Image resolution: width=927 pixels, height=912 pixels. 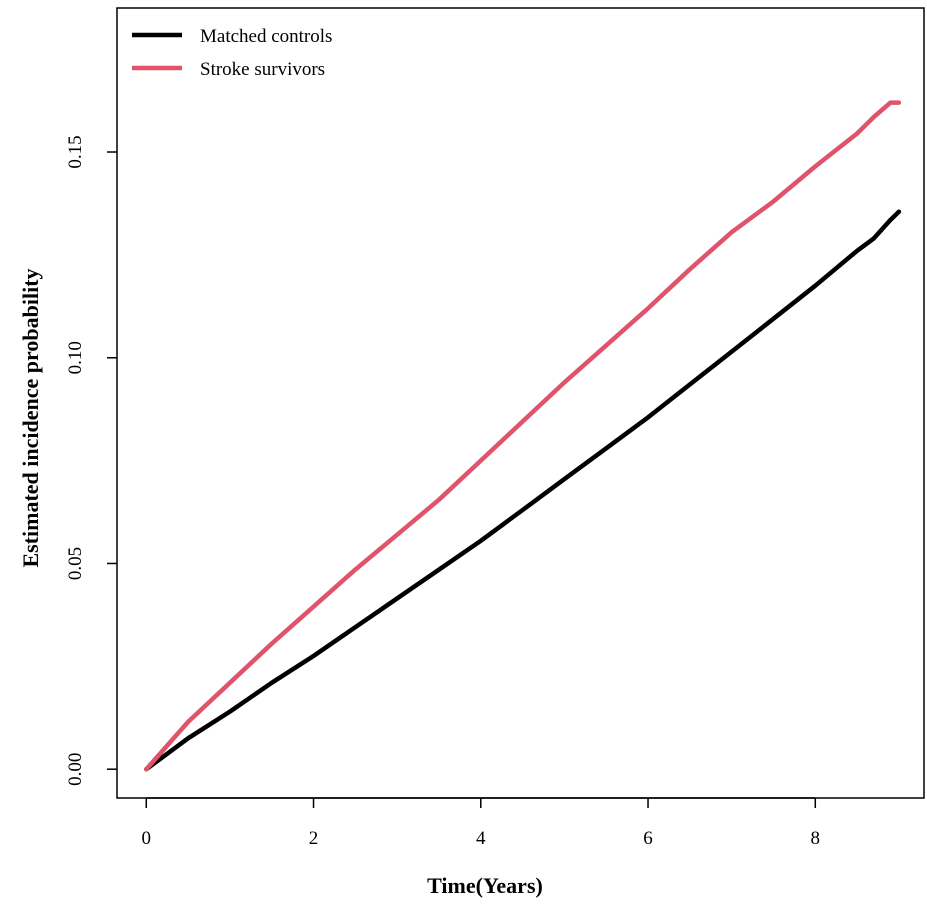 I want to click on x-tick-label: 4, so click(x=481, y=838).